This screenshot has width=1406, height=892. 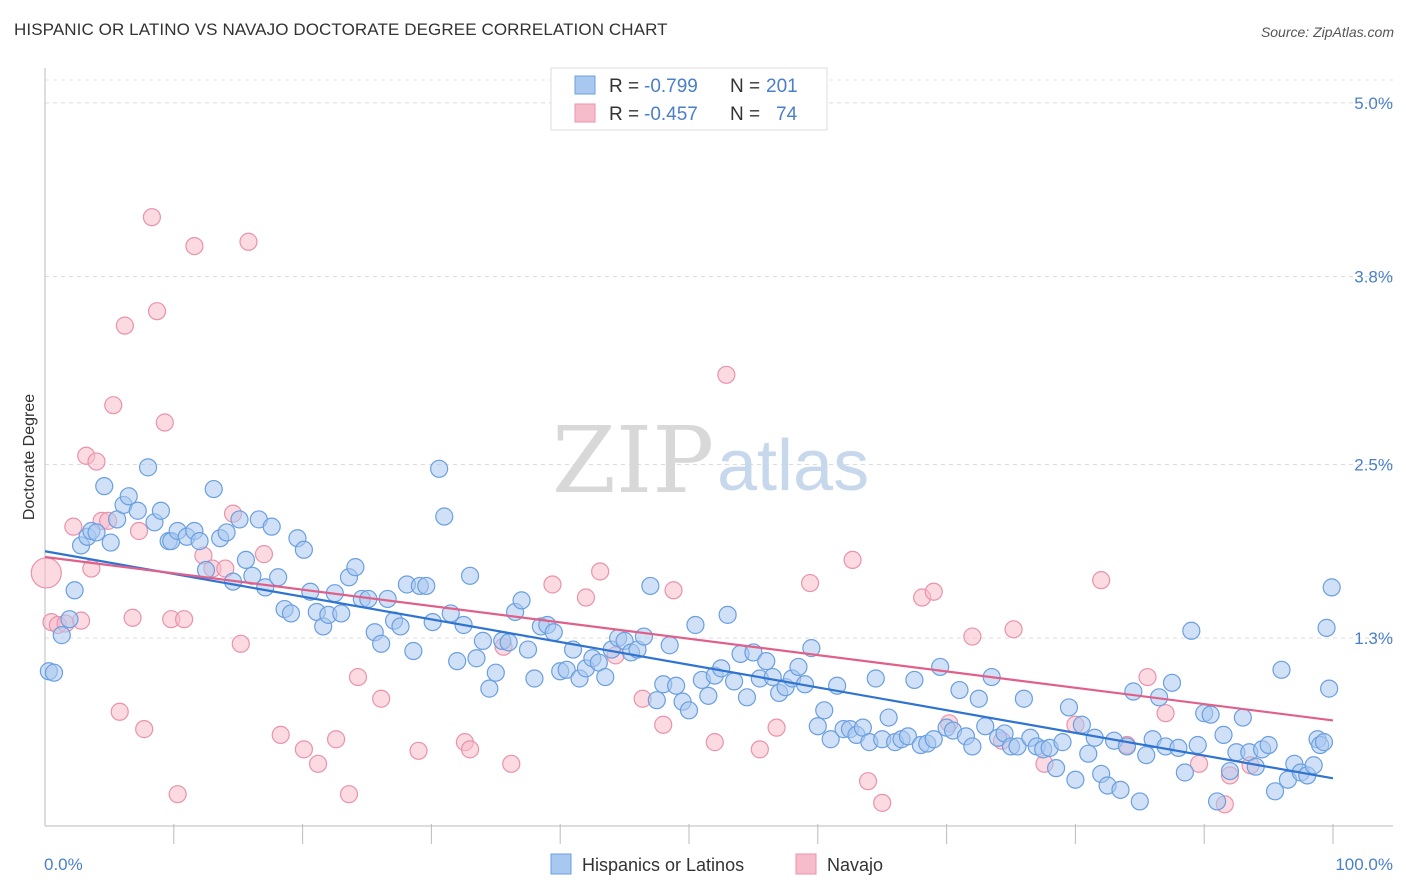 I want to click on y-tick-label-1: 2.5%, so click(x=1373, y=464).